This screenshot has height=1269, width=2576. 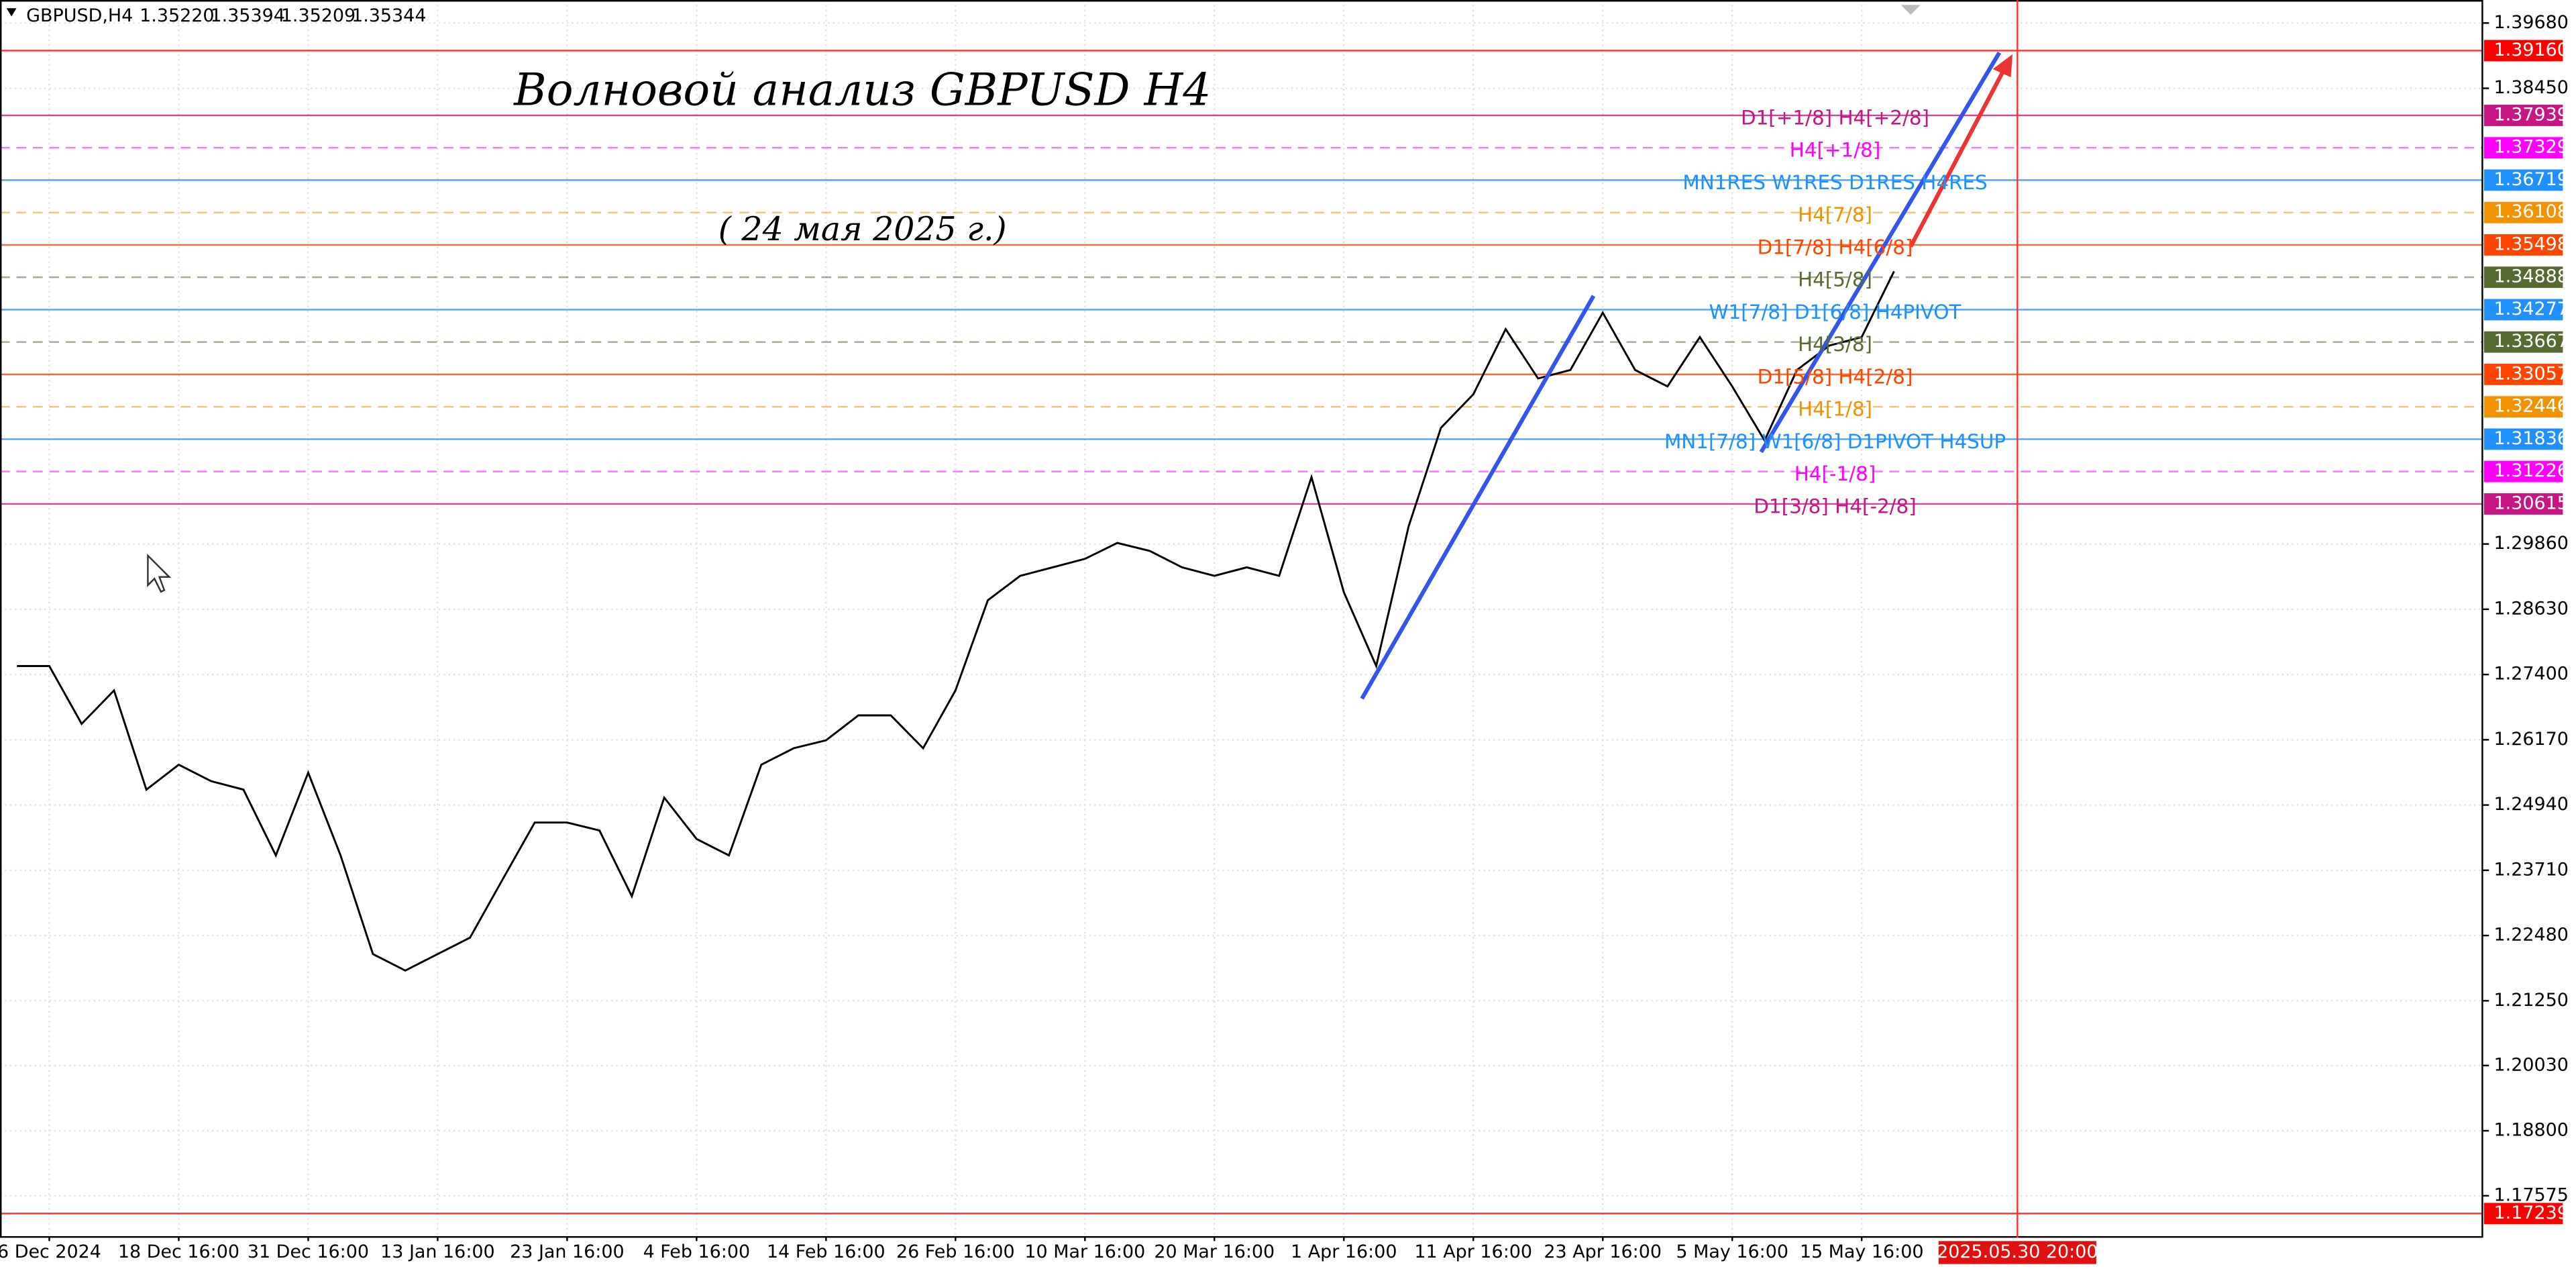 What do you see at coordinates (862, 90) in the screenshot?
I see `chart-title: Волновой анализ GBPUSD H4` at bounding box center [862, 90].